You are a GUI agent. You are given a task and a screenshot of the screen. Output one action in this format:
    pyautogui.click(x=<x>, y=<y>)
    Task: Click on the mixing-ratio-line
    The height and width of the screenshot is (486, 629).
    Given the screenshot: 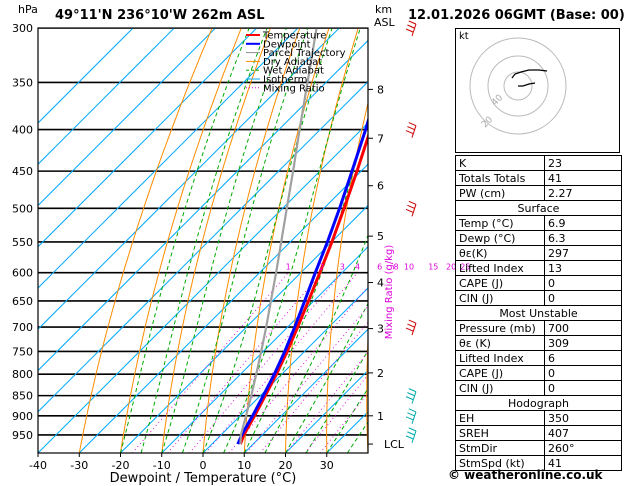 What is the action you would take?
    pyautogui.click(x=307, y=379)
    